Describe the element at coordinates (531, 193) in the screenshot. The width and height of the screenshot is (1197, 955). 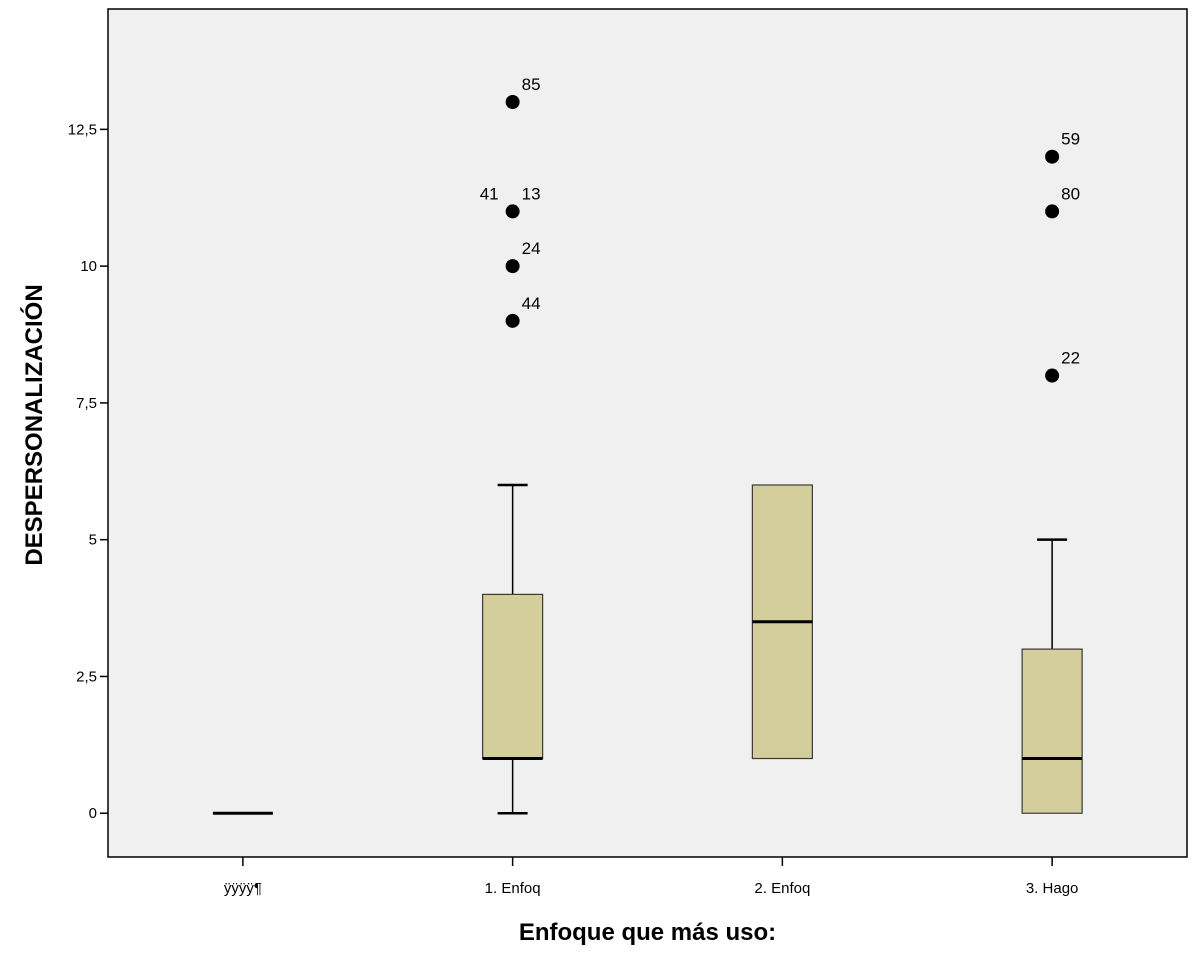
I see `outlier-label: 13` at that location.